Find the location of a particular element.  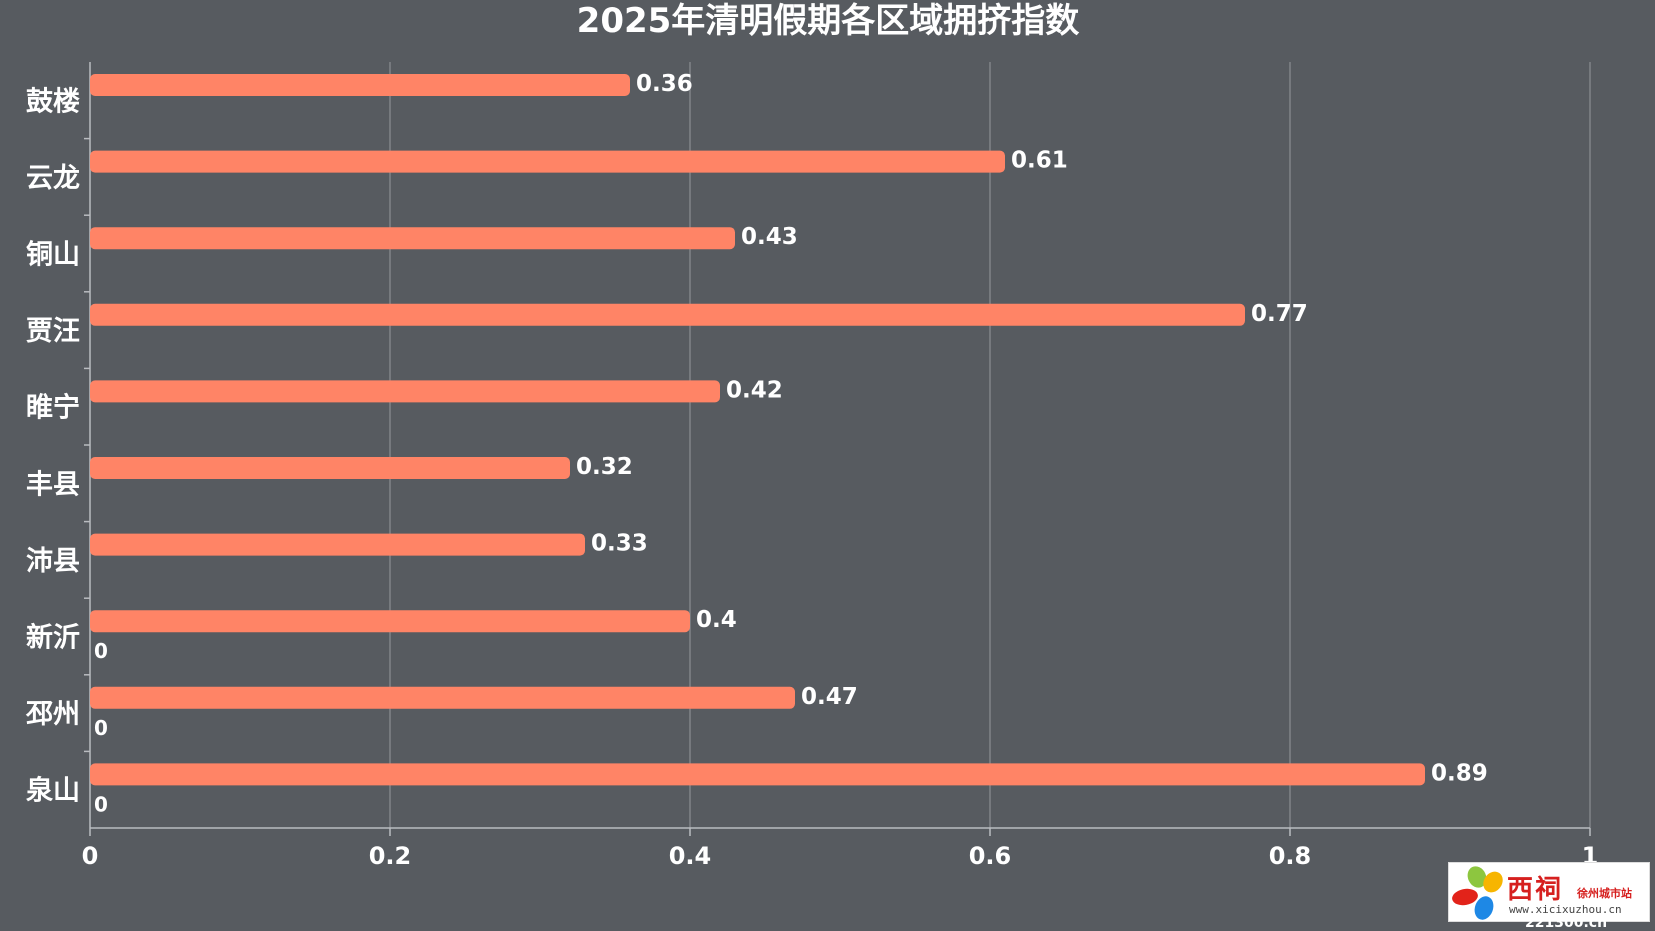

category-label: 云龙 is located at coordinates (53, 178).